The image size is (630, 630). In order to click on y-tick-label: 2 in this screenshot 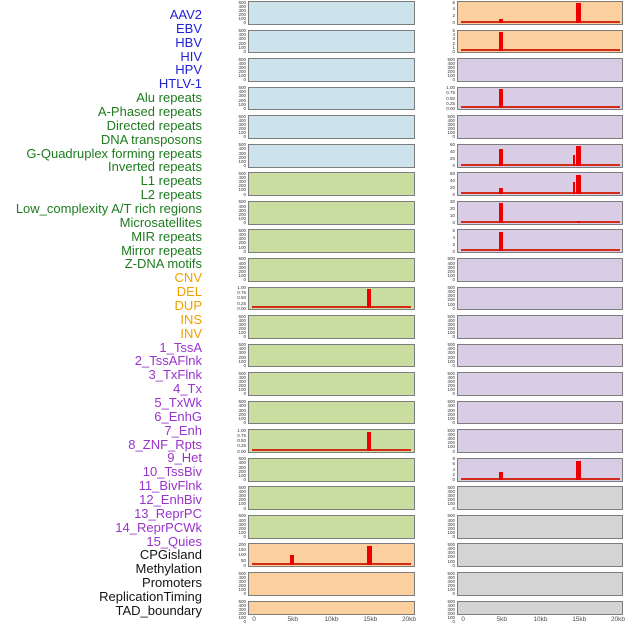, I will do `click(453, 16)`.